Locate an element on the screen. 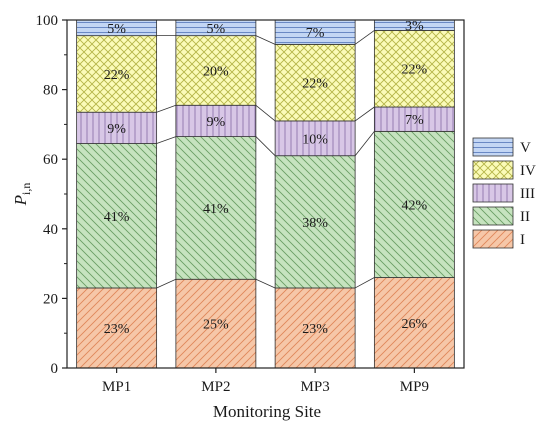 This screenshot has width=550, height=429. y-axis-label-sub: i,n is located at coordinates (26, 189).